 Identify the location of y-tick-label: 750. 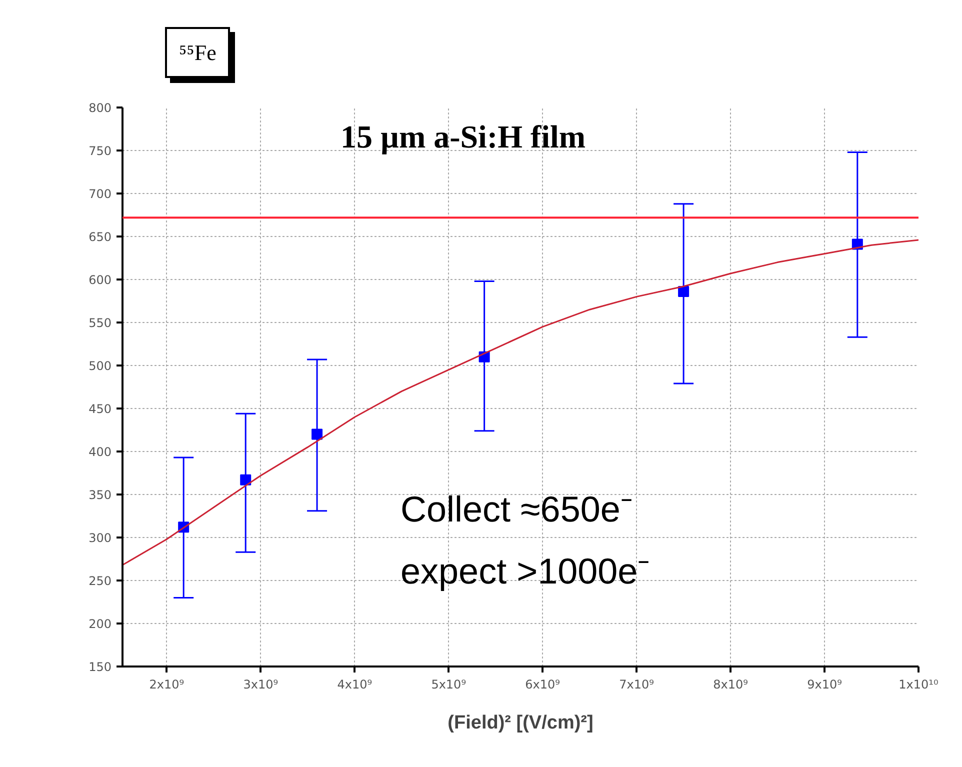
(100, 151).